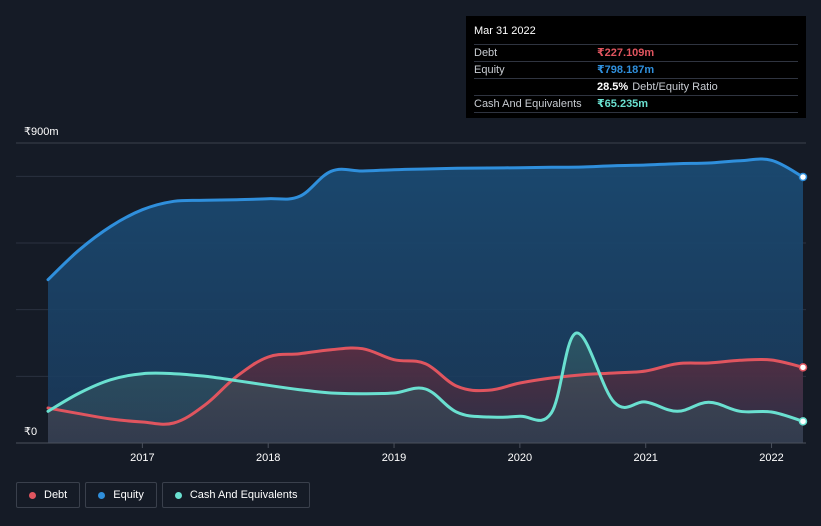  I want to click on legend-debt-label: Debt, so click(56, 495).